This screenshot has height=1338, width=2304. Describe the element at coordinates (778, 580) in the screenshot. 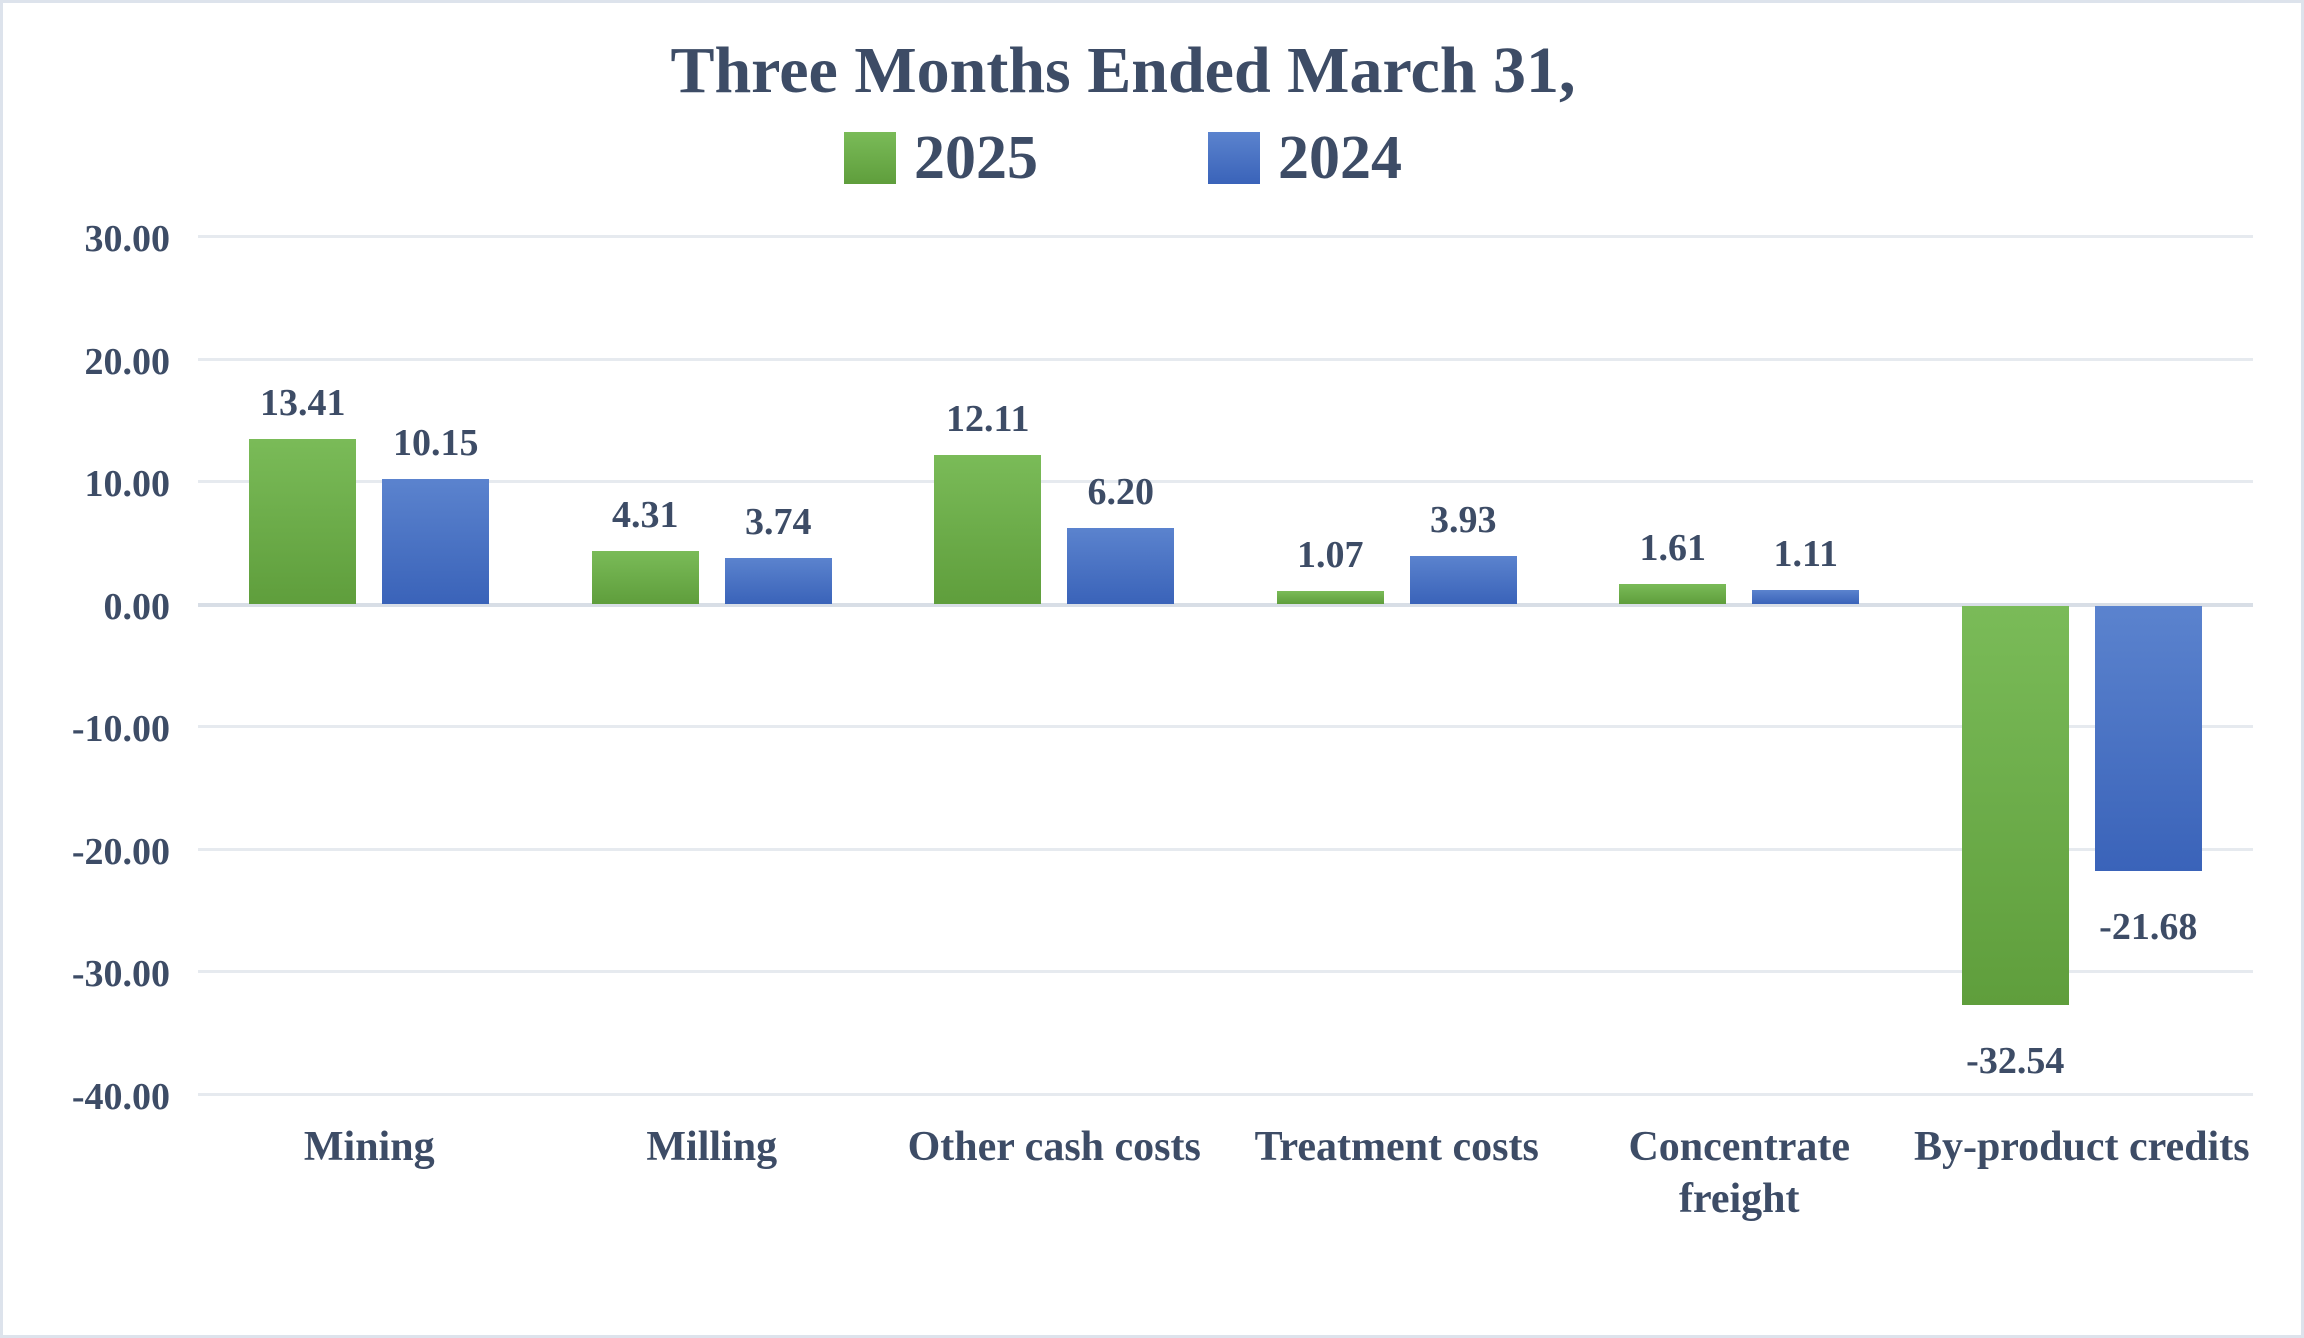

I see `bar-2024-milling` at that location.